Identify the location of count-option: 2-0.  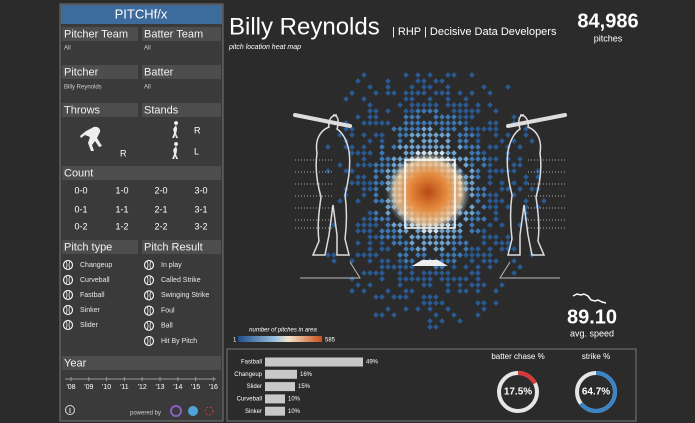
(160, 190).